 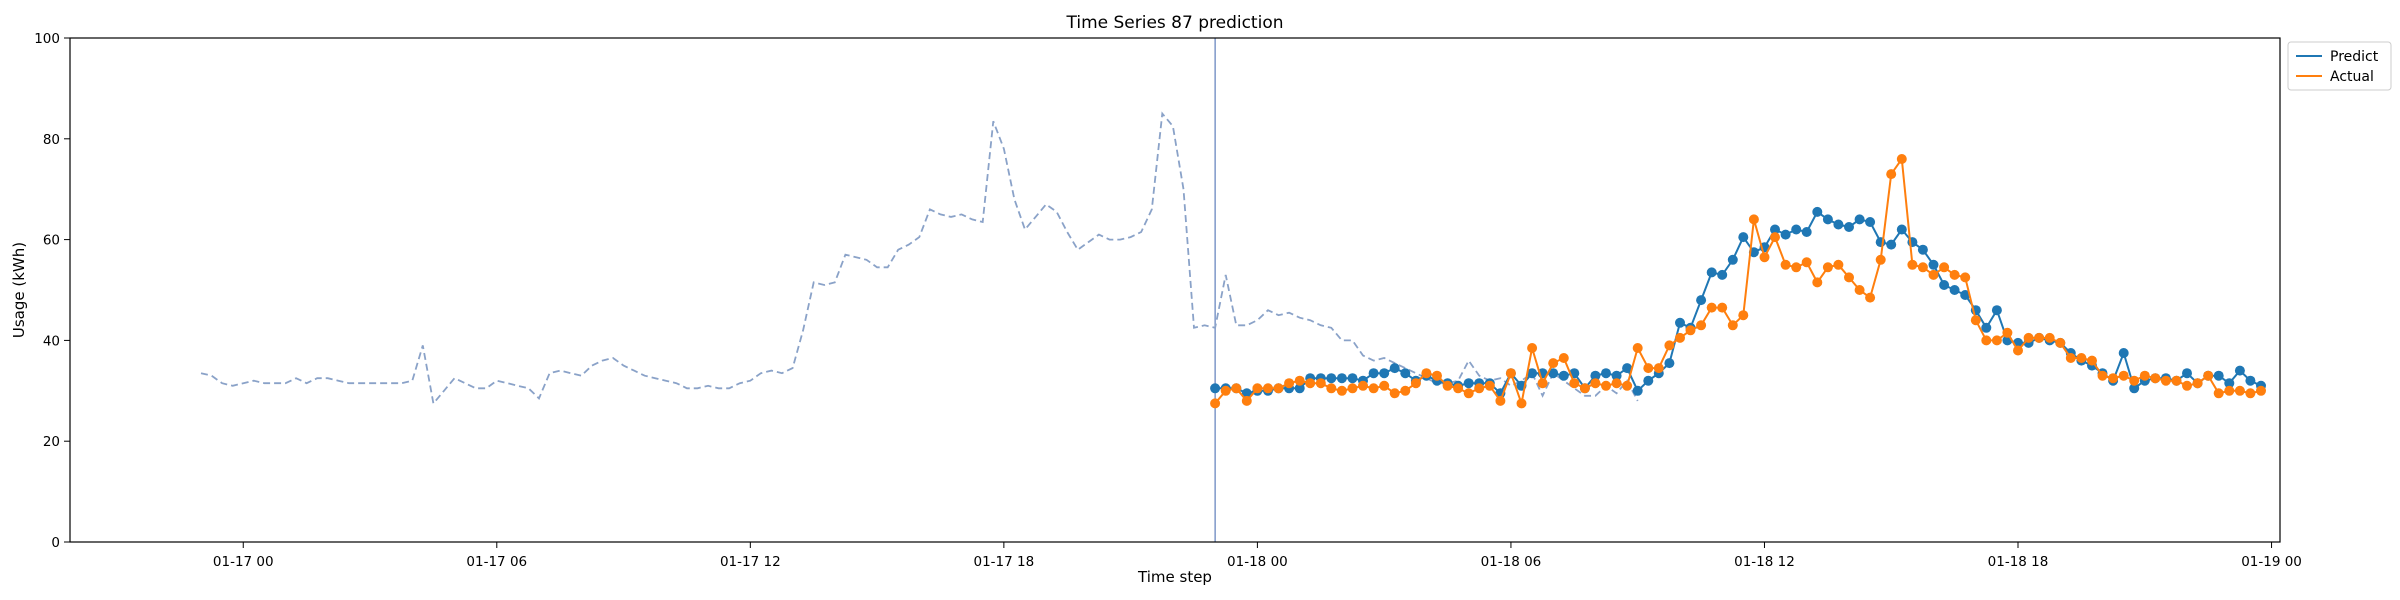 What do you see at coordinates (47, 39) in the screenshot?
I see `y-tick-label: 100` at bounding box center [47, 39].